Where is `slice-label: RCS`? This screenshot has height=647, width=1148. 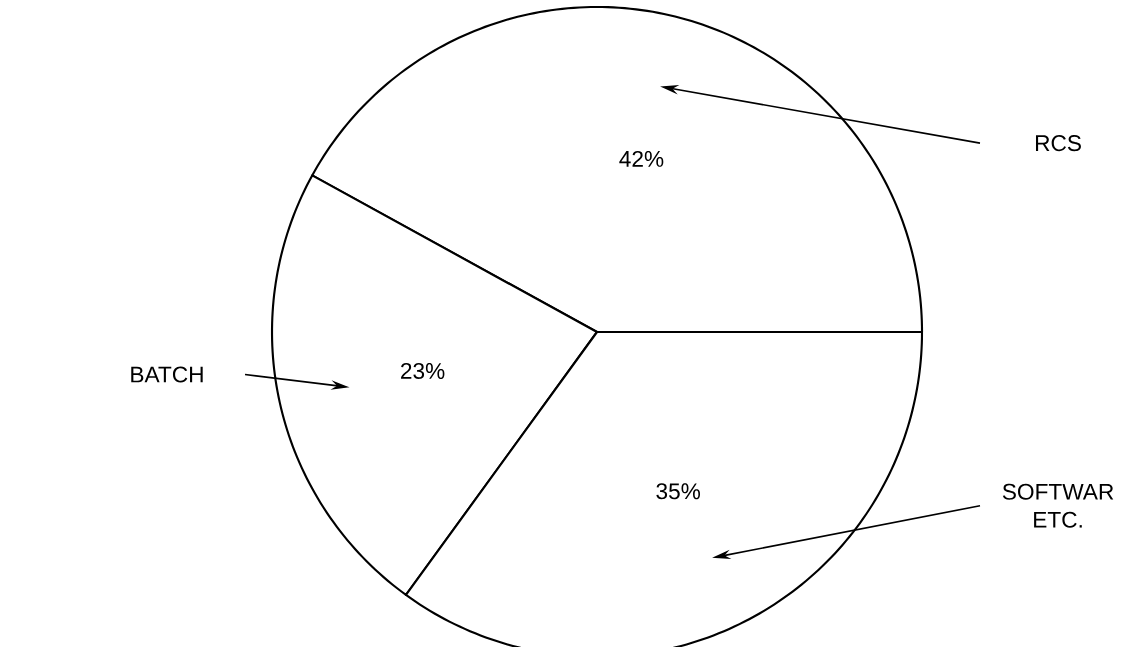 slice-label: RCS is located at coordinates (1058, 143).